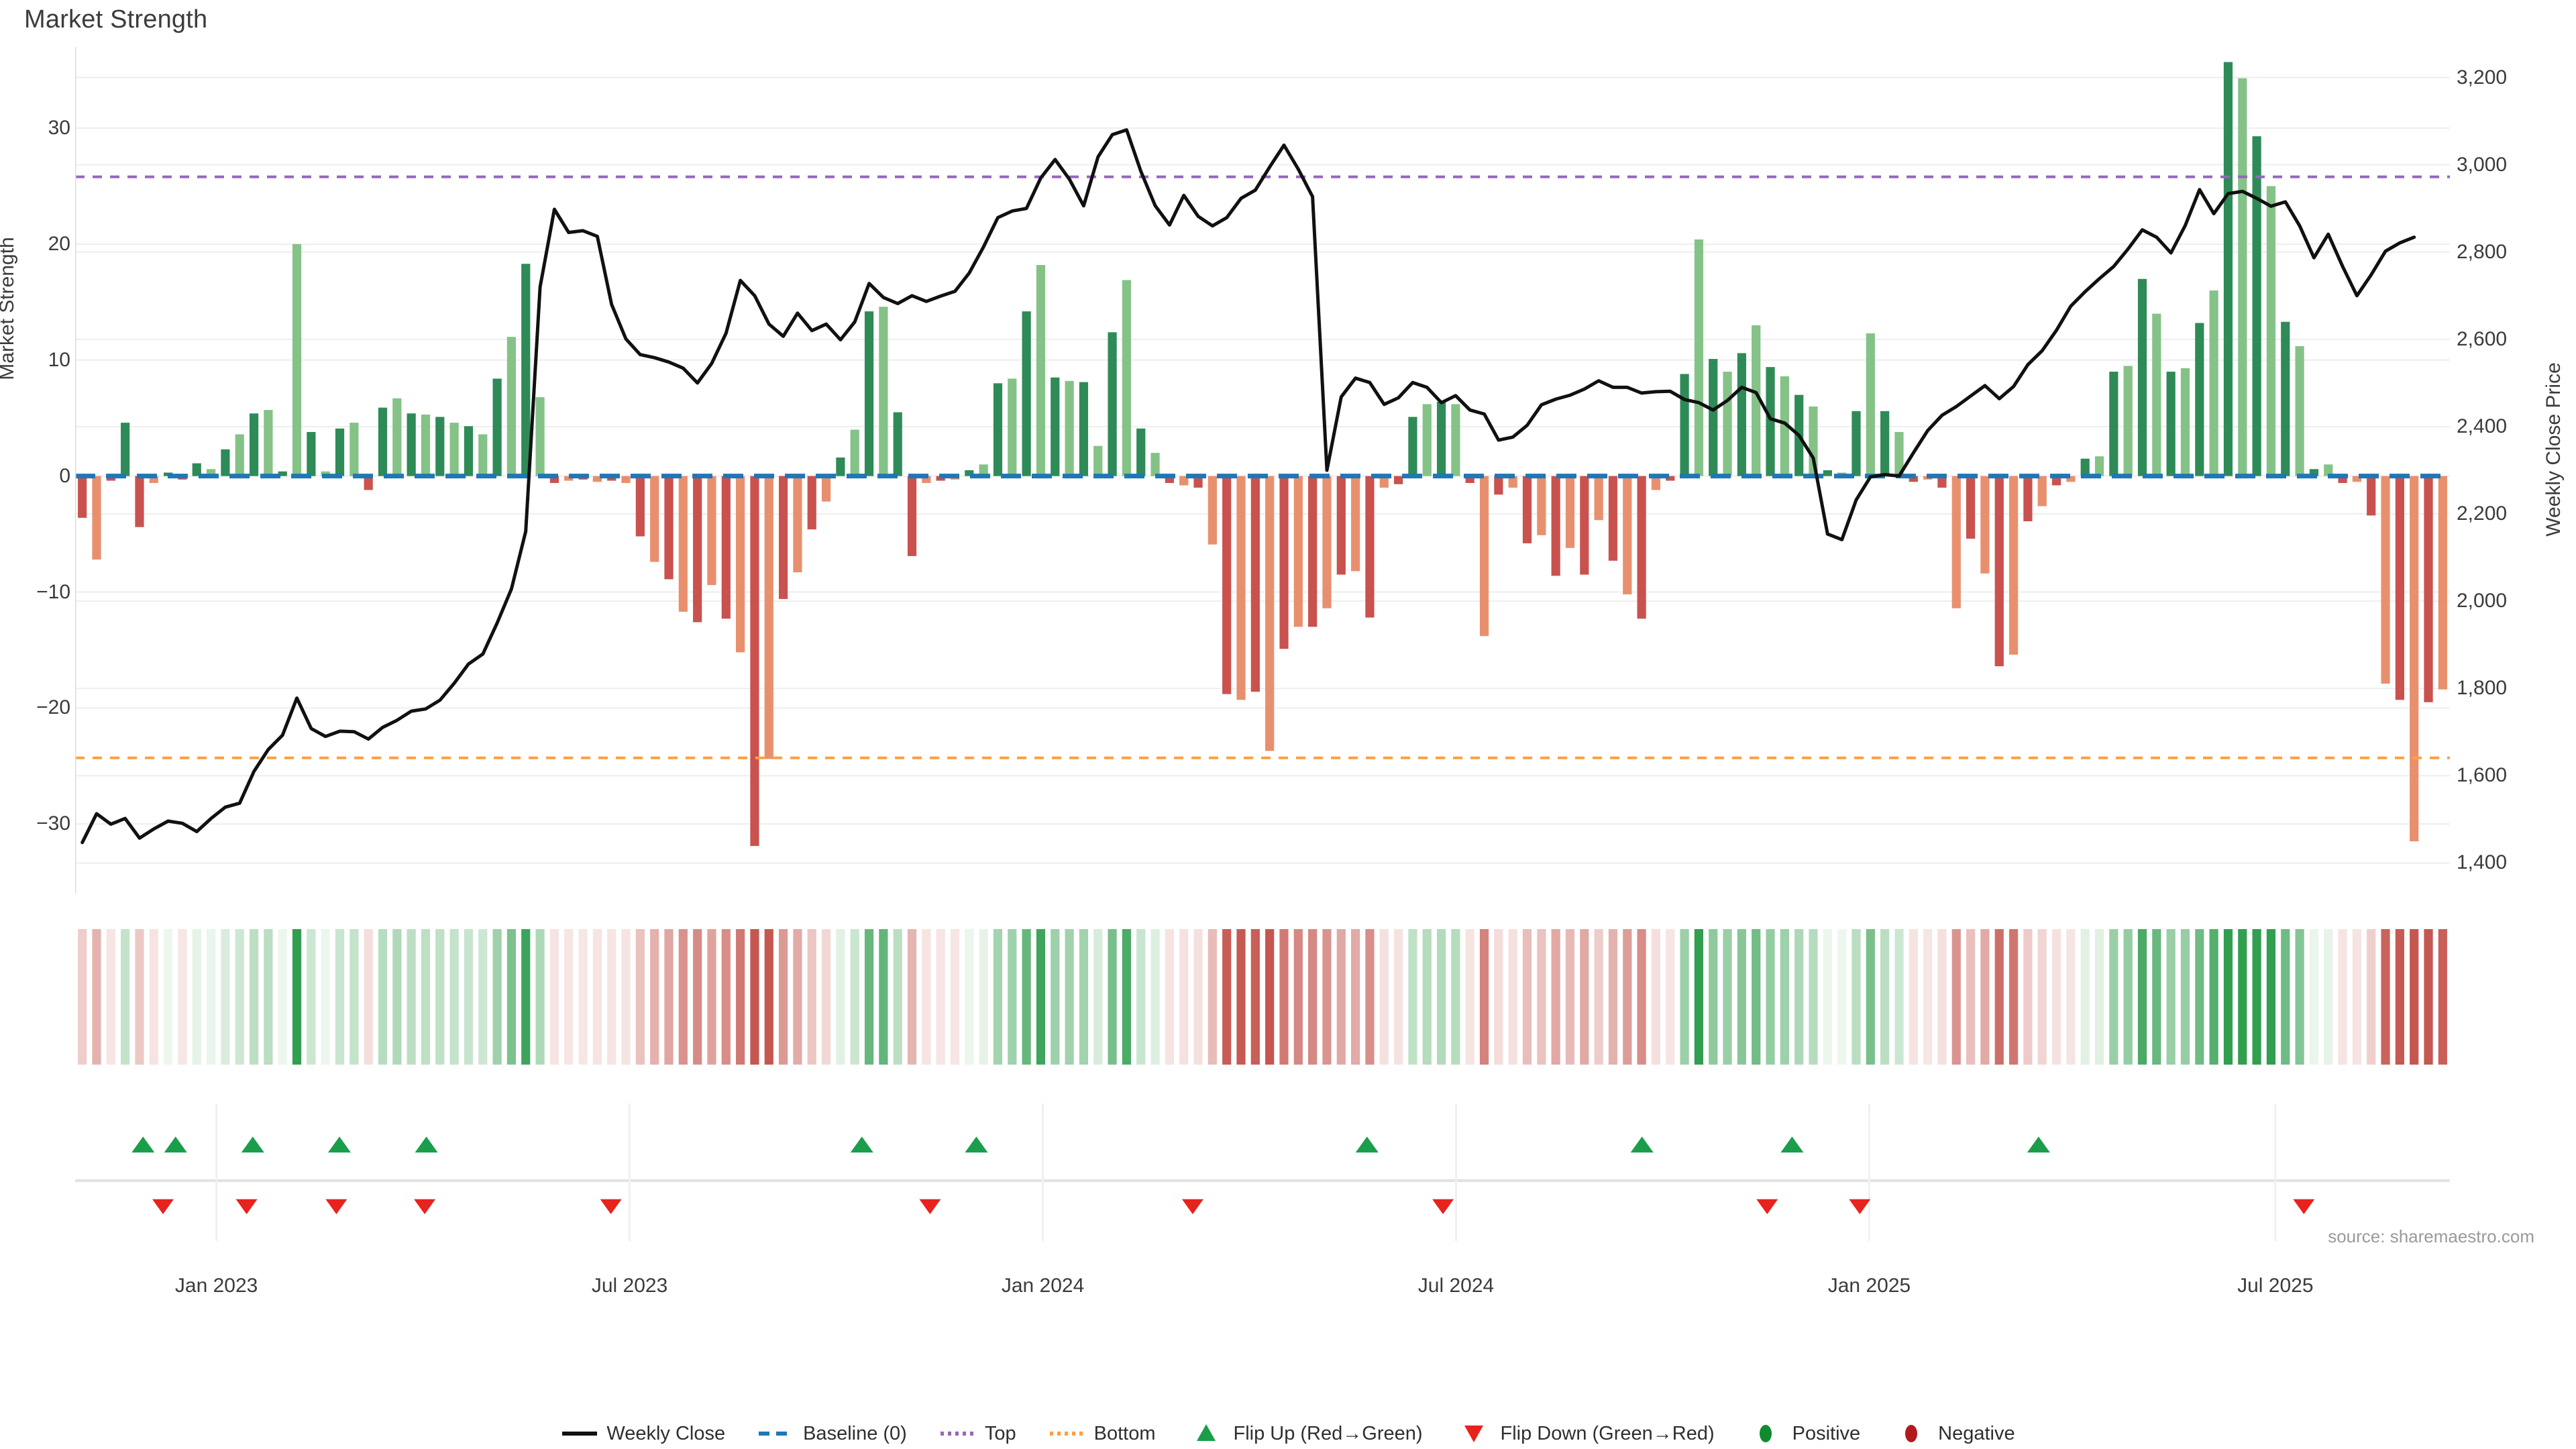 Image resolution: width=2576 pixels, height=1449 pixels. Describe the element at coordinates (1976, 1433) in the screenshot. I see `legend-item-label: Negative` at that location.